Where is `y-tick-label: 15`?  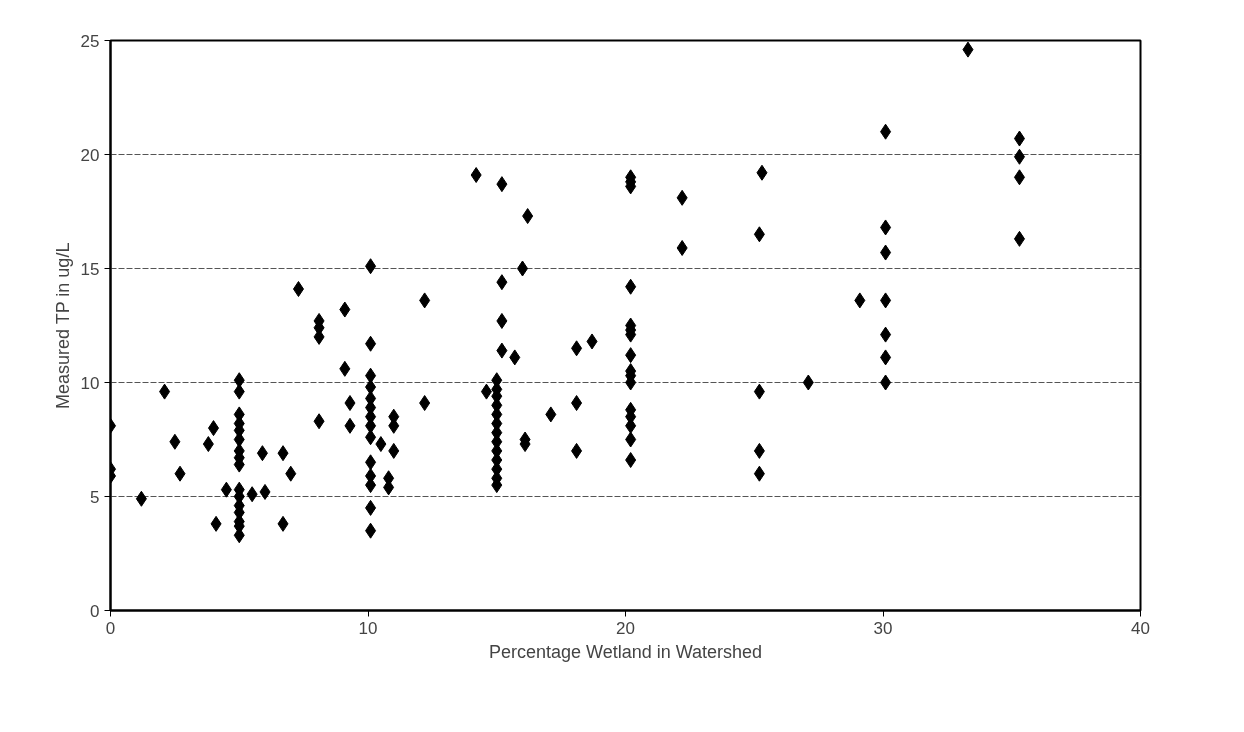
y-tick-label: 15 is located at coordinates (90, 269).